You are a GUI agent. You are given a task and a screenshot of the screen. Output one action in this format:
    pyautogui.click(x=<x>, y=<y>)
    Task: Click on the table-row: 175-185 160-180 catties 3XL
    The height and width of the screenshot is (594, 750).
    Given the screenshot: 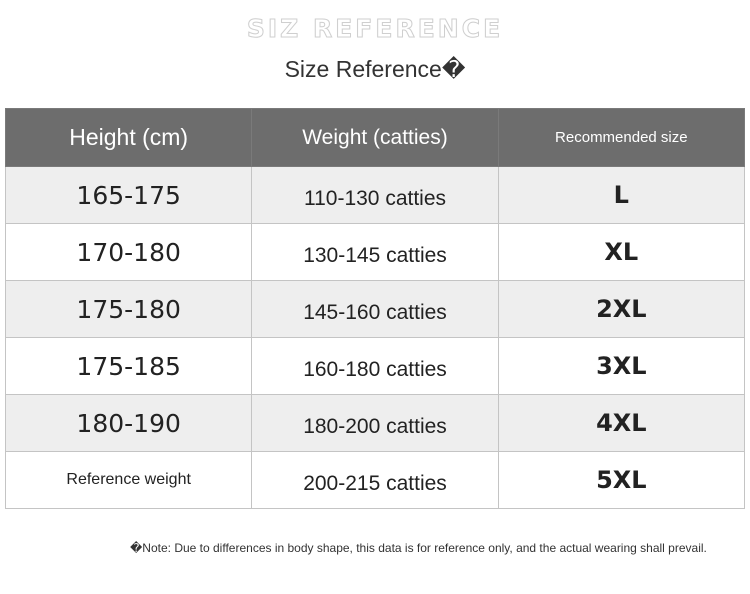 What is the action you would take?
    pyautogui.click(x=375, y=366)
    